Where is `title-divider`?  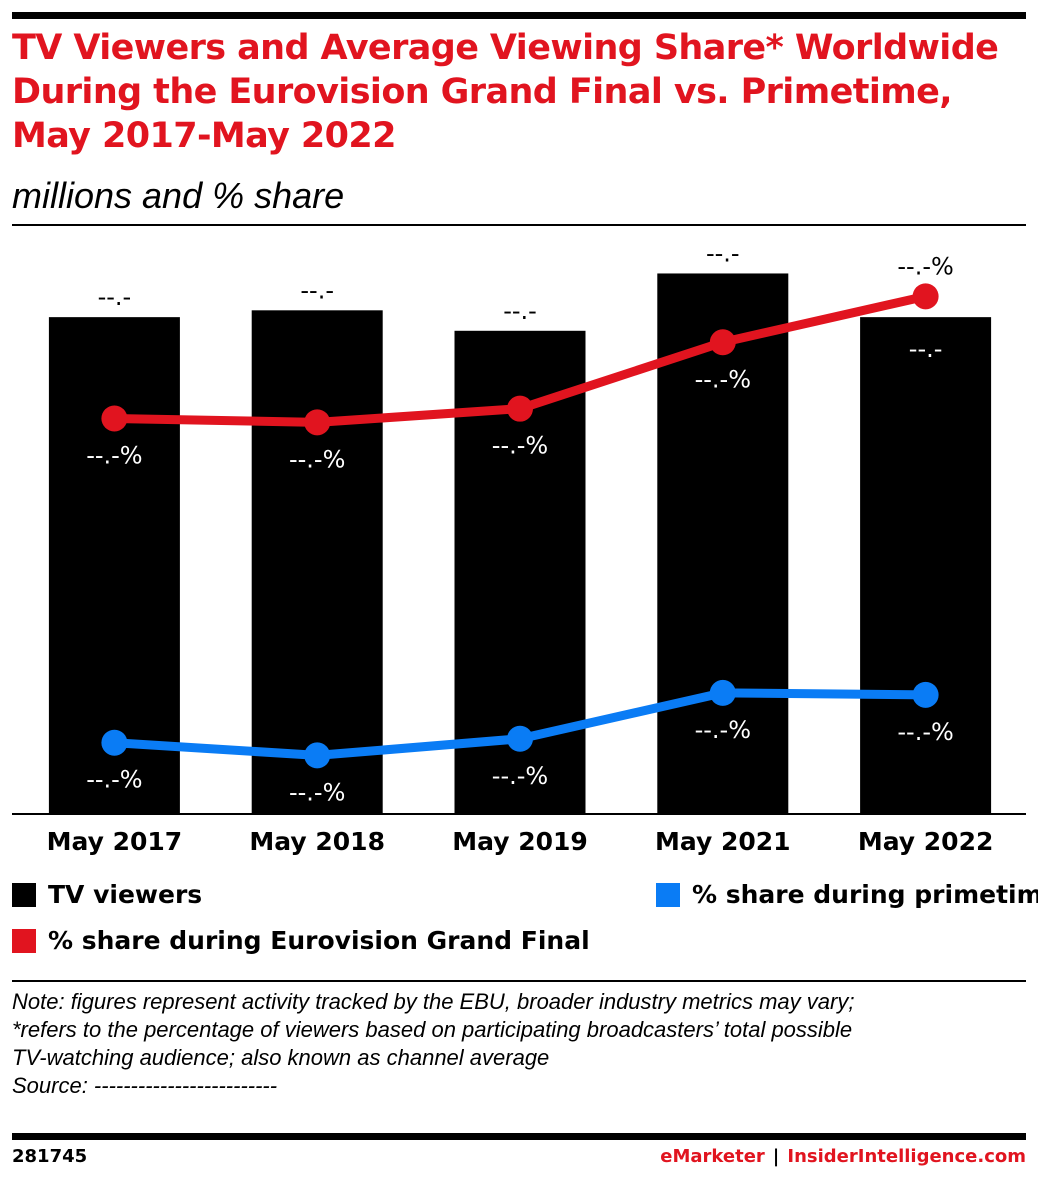 title-divider is located at coordinates (519, 225).